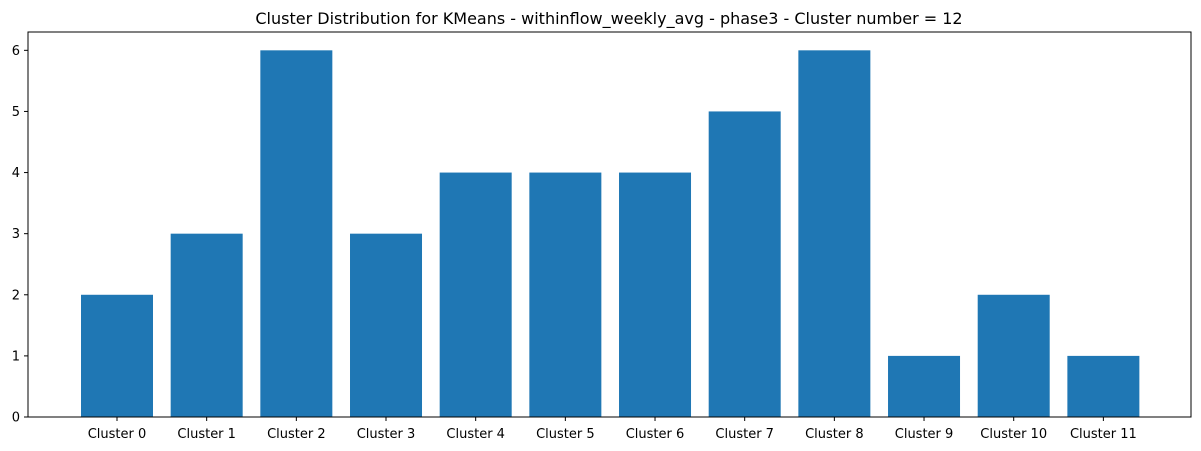  What do you see at coordinates (565, 434) in the screenshot?
I see `x-tick-label: Cluster 5` at bounding box center [565, 434].